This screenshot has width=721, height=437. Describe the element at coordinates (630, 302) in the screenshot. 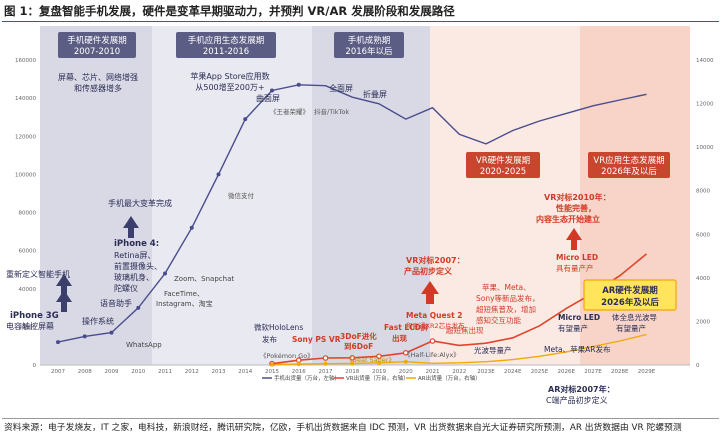

I see `svg-text: 2026年及以后` at that location.